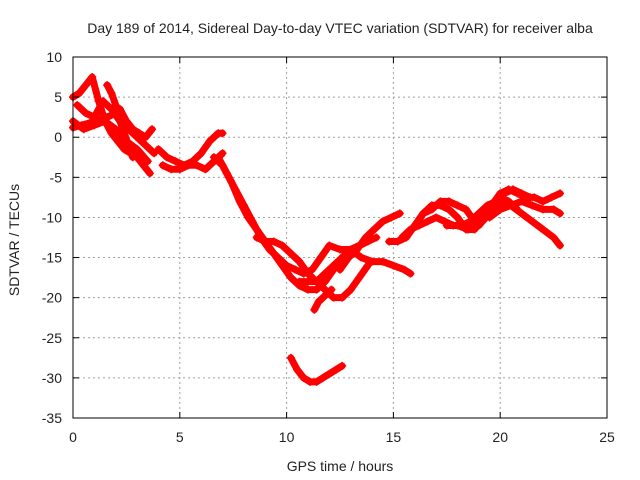 The width and height of the screenshot is (640, 480). I want to click on y-tick-label: -10, so click(52, 217).